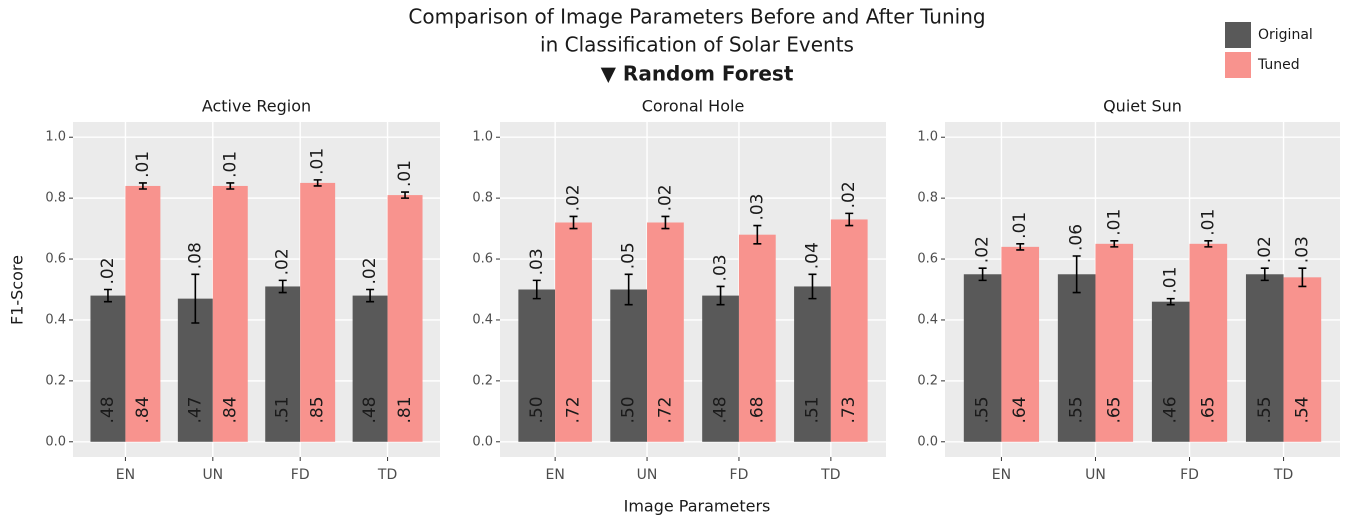 The image size is (1353, 518). I want to click on legend-label: Tuned, so click(1278, 65).